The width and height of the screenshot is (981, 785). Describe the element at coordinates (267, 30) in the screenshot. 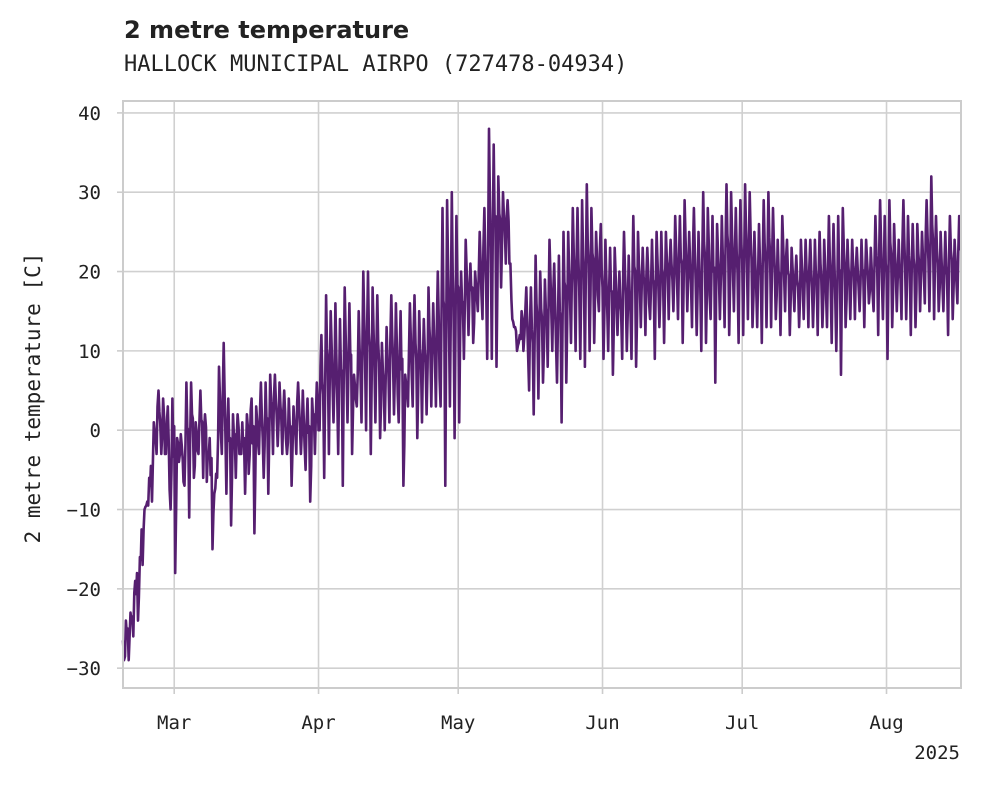

I see `chart-title: 2 metre temperature` at that location.